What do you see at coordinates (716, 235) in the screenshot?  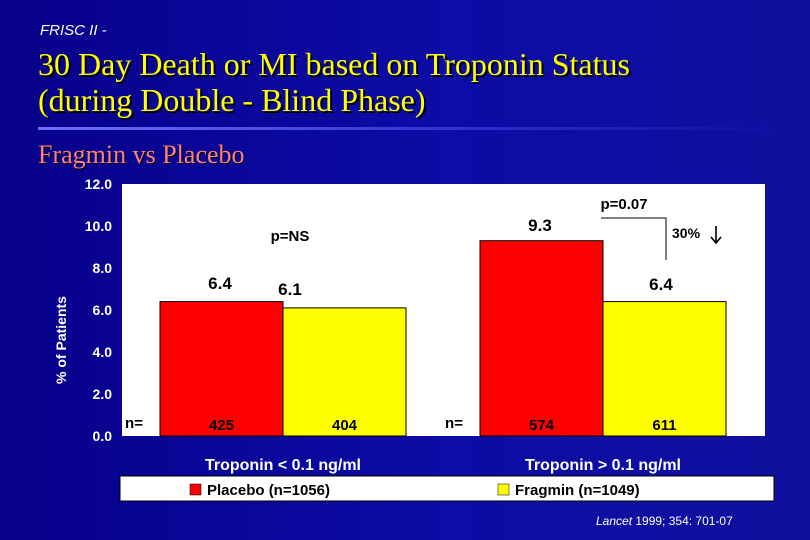 I see `down-arrow-icon` at bounding box center [716, 235].